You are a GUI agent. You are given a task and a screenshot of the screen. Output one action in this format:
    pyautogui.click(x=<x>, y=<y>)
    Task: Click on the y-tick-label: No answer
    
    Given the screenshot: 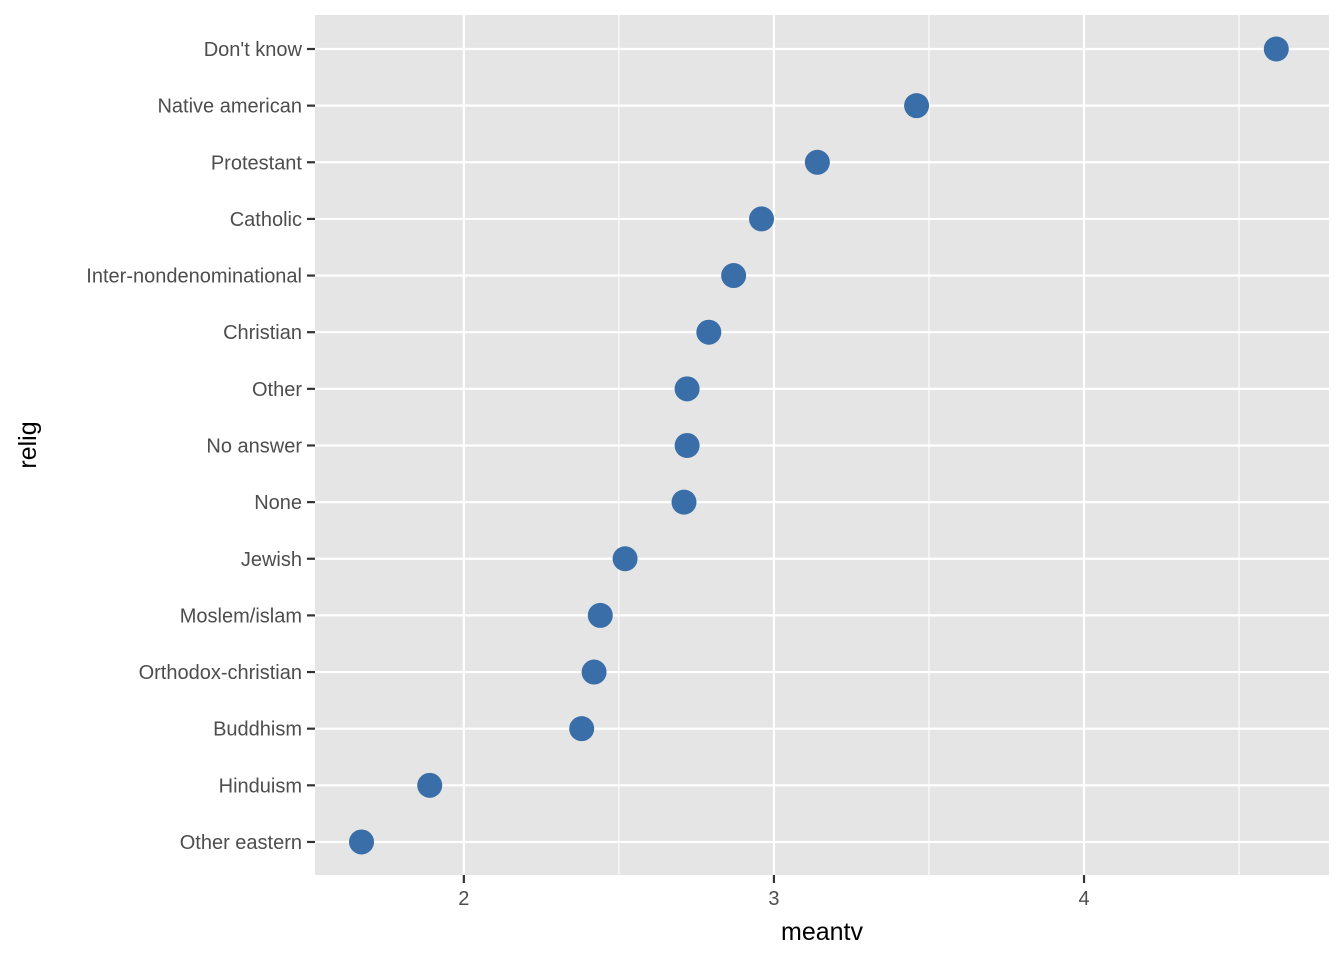 What is the action you would take?
    pyautogui.click(x=254, y=446)
    